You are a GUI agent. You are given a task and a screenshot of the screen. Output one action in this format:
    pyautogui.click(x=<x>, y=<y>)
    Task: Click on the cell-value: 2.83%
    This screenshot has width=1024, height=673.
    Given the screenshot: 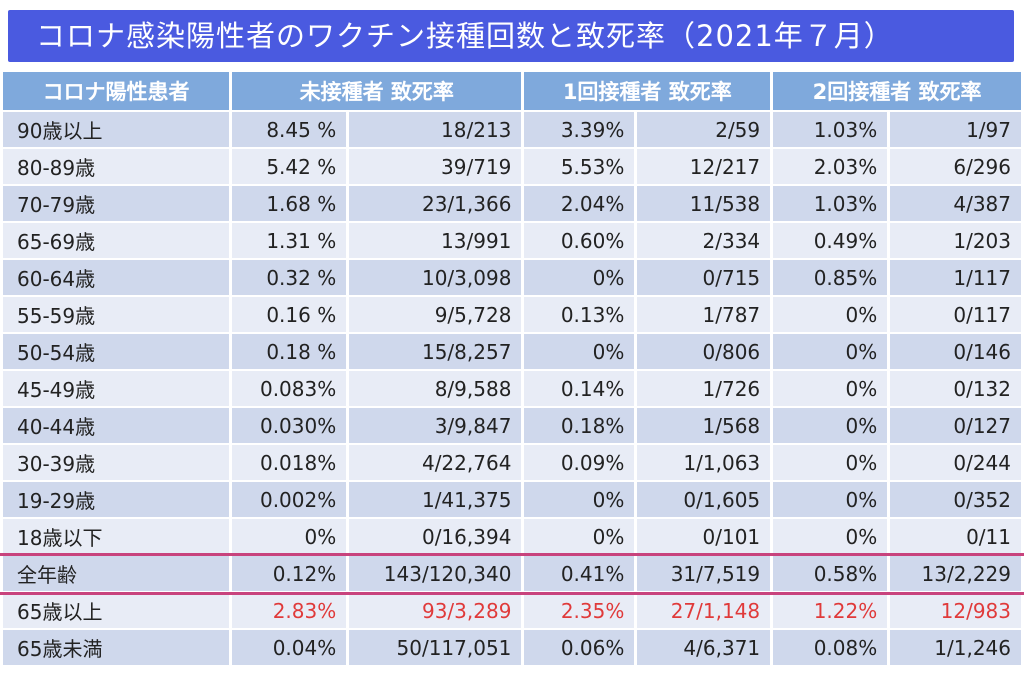 What is the action you would take?
    pyautogui.click(x=289, y=610)
    